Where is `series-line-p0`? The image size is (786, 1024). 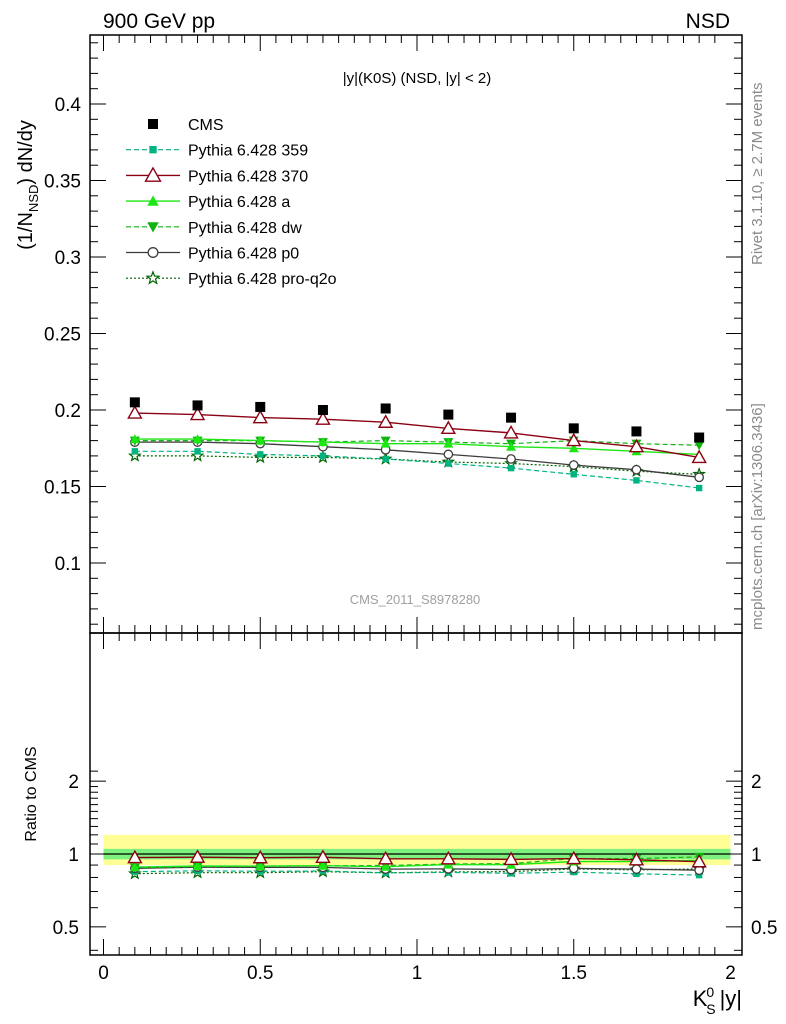
series-line-p0 is located at coordinates (417, 459).